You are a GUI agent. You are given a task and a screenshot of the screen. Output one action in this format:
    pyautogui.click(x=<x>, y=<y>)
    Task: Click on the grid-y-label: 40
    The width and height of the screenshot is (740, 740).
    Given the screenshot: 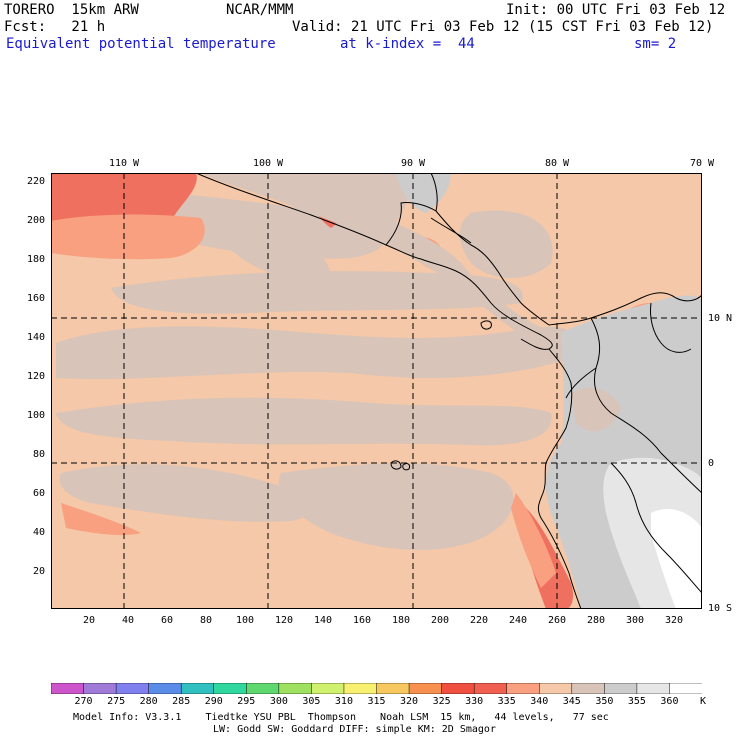 What is the action you would take?
    pyautogui.click(x=38, y=532)
    